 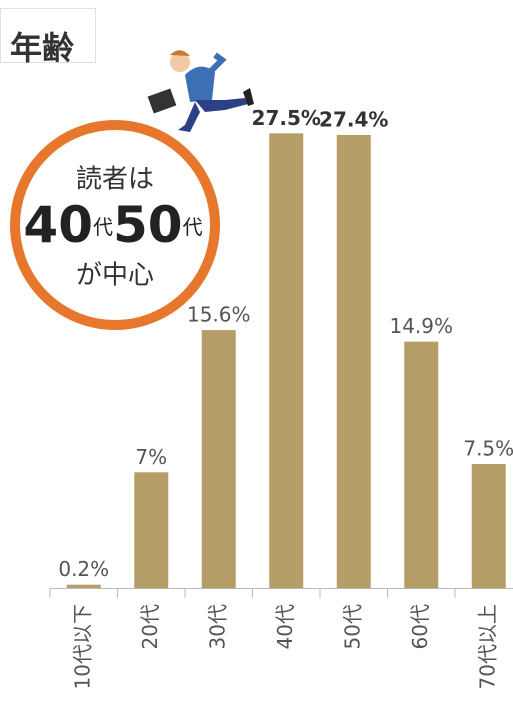 I want to click on value-label: 27.5%, so click(x=286, y=118).